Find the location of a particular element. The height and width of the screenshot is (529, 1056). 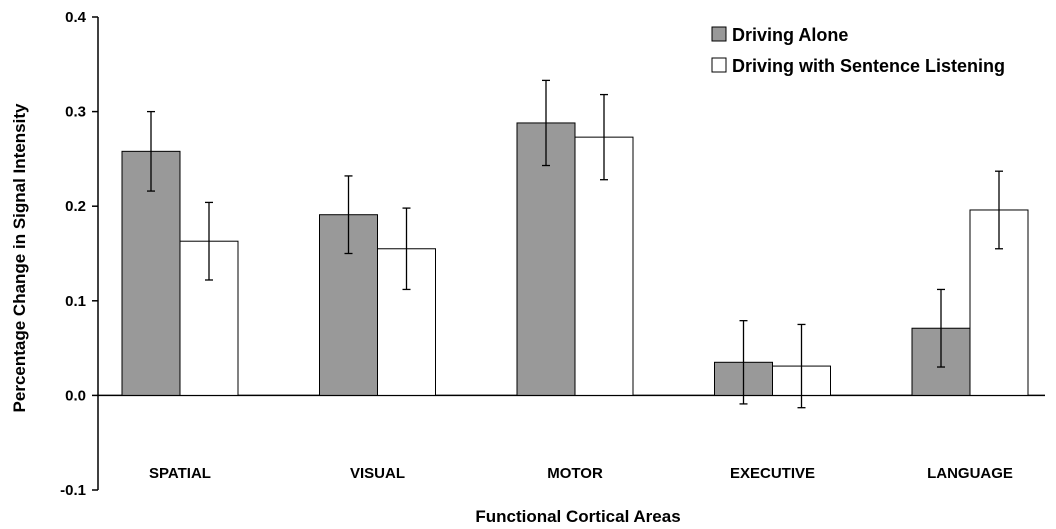

error-bar-driving-alone-visual is located at coordinates (348, 215).